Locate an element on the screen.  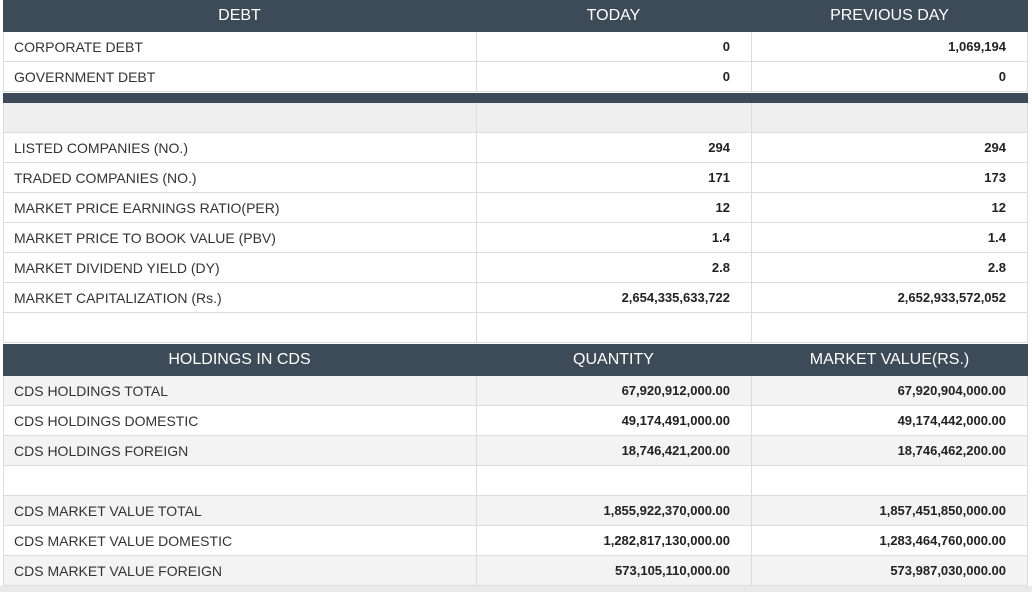
table-row: LISTED COMPANIES (NO.) 294 294 is located at coordinates (515, 148).